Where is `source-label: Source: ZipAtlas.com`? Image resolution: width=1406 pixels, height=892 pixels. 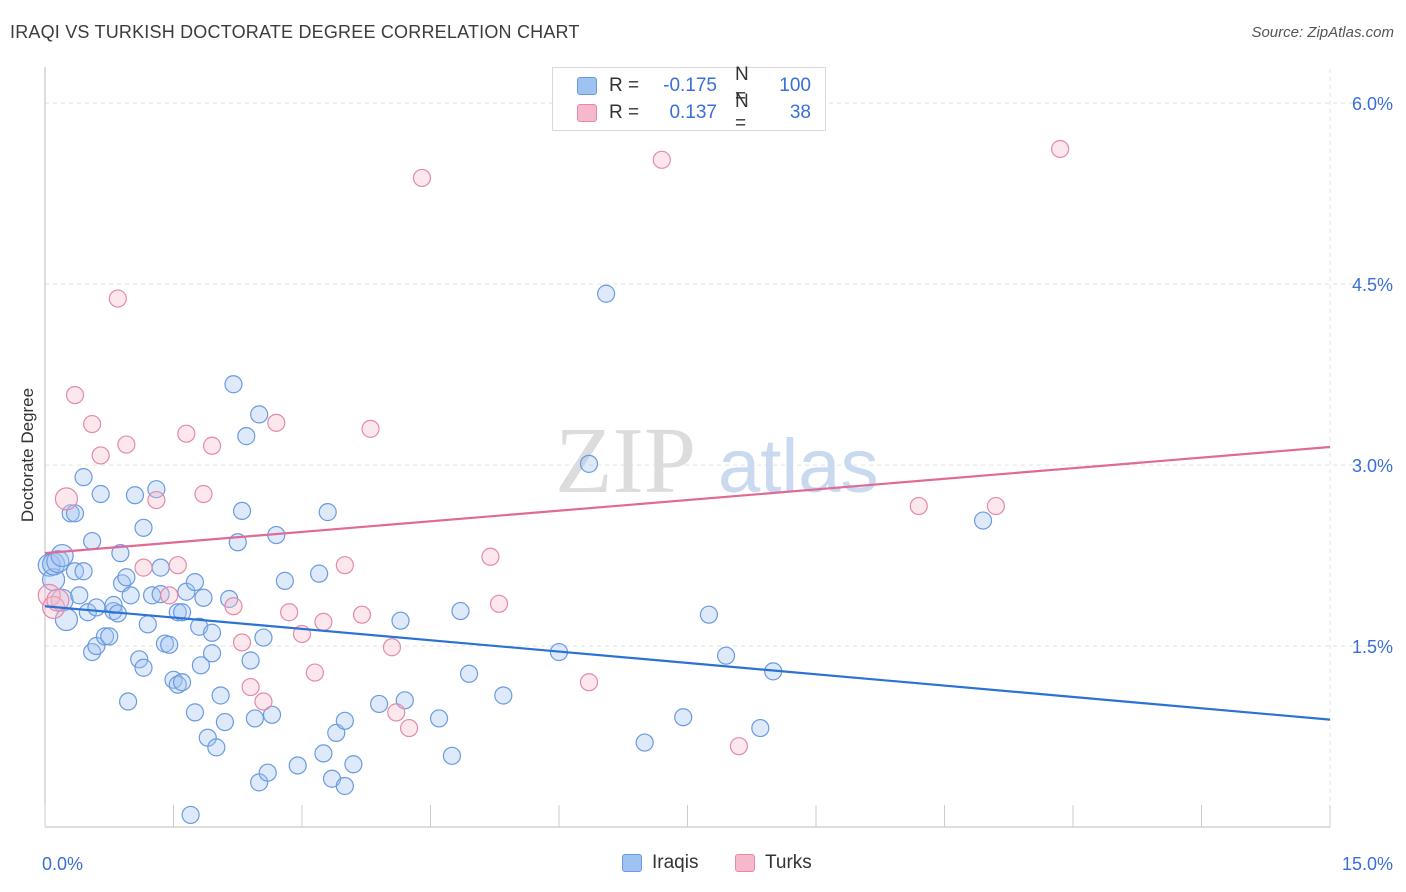
source-label: Source: ZipAtlas.com is located at coordinates (1322, 32).